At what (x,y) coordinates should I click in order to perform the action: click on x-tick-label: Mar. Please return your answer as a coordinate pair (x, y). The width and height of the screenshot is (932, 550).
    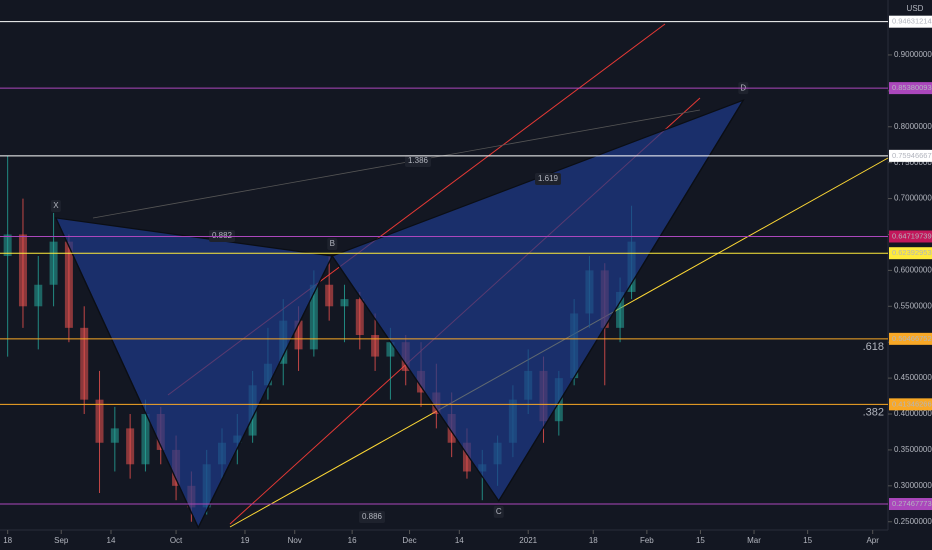
    Looking at the image, I should click on (754, 540).